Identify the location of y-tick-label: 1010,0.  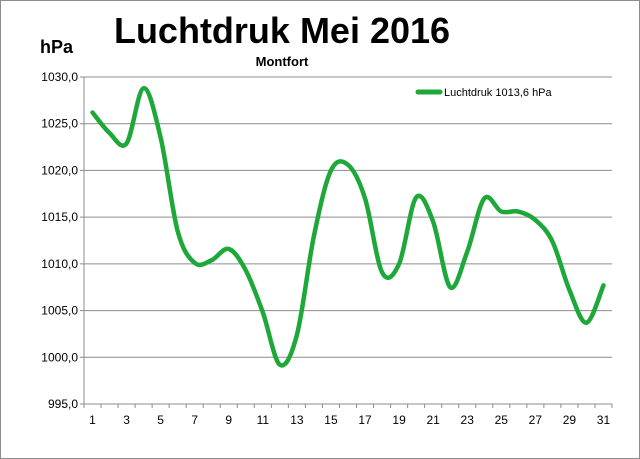
(59, 264).